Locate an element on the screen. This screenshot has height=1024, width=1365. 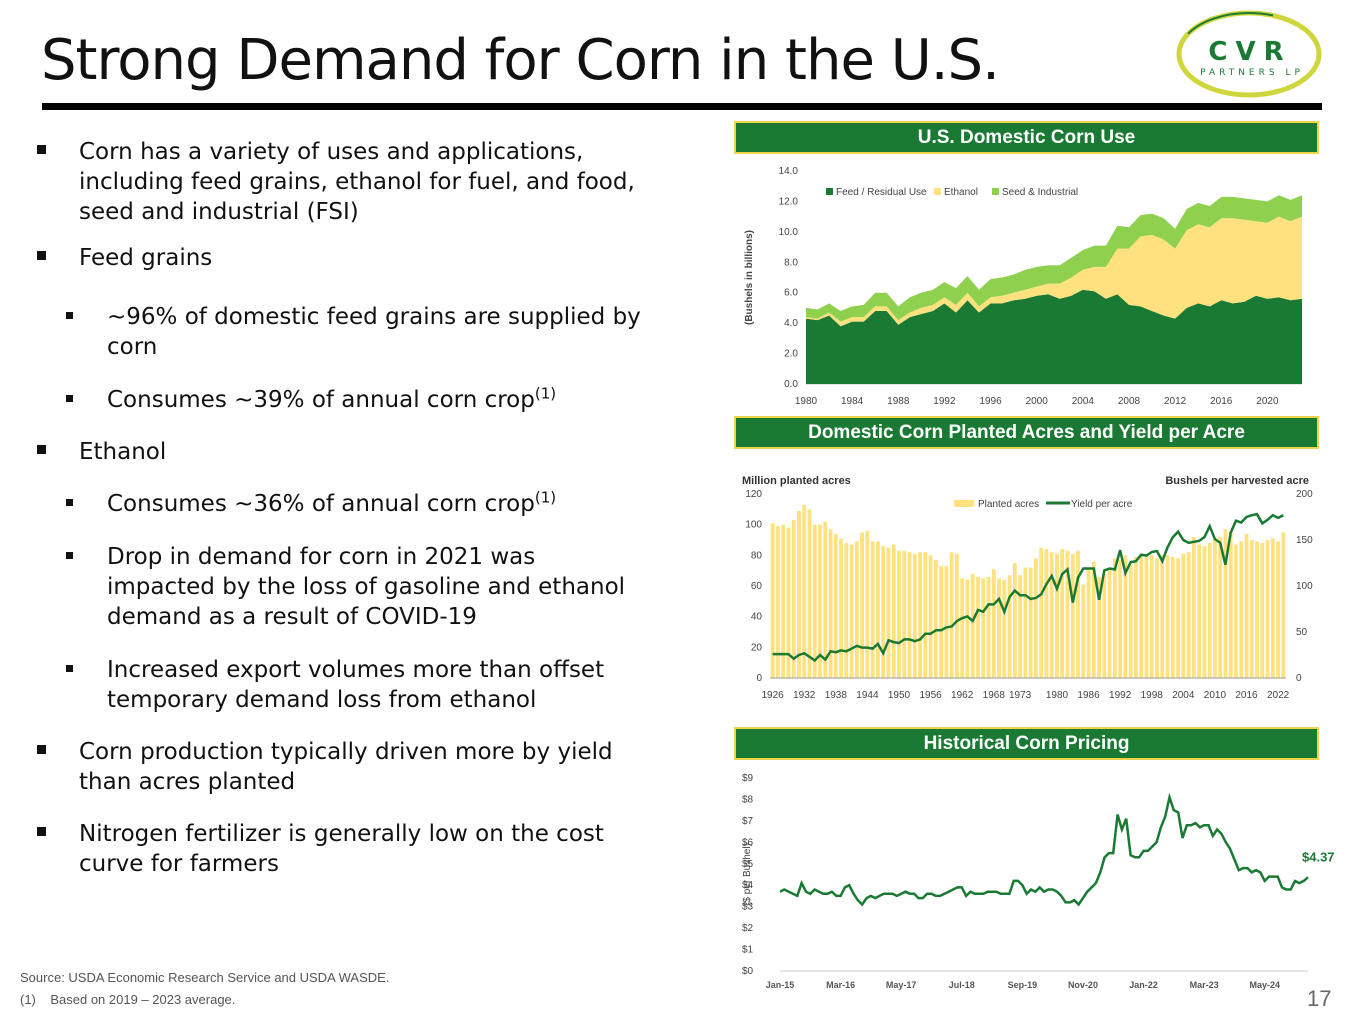
y-tick-label: $4 is located at coordinates (748, 885).